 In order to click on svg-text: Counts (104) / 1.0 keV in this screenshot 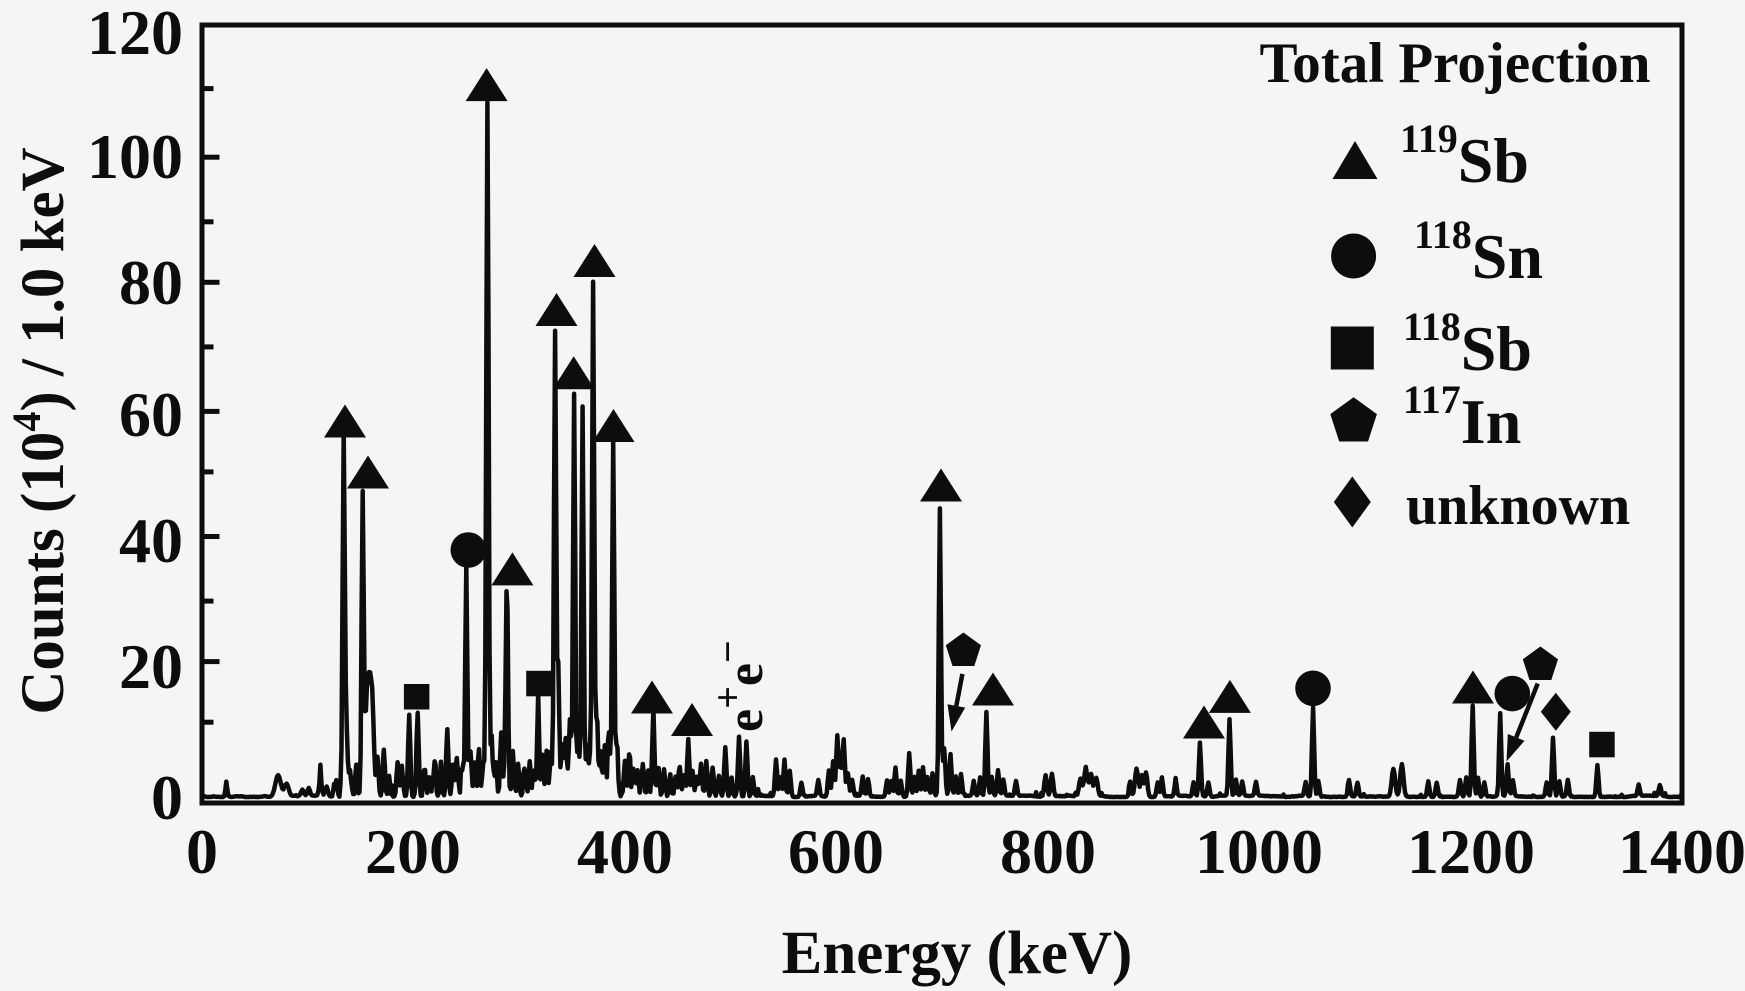, I will do `click(40, 430)`.